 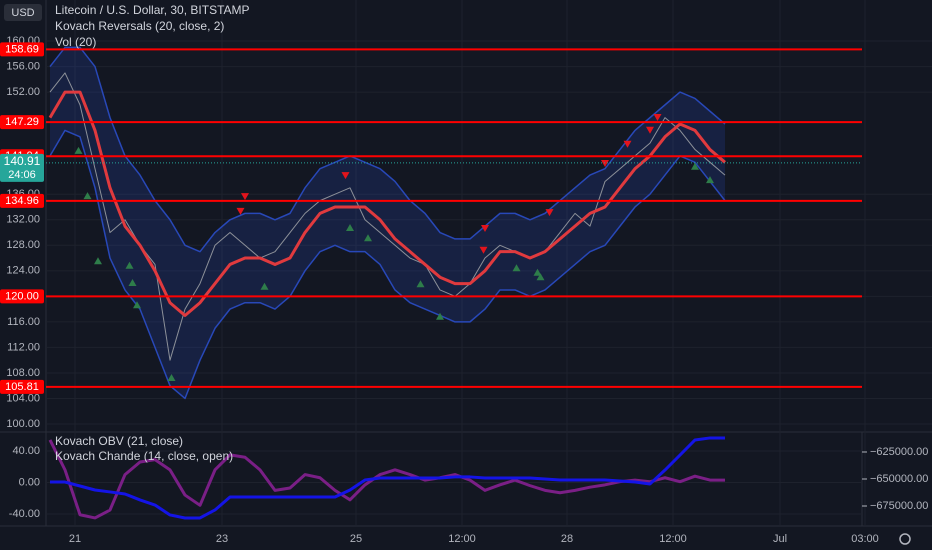 I want to click on indicator-legend: Kovach Chande (14, close, open), so click(x=144, y=456).